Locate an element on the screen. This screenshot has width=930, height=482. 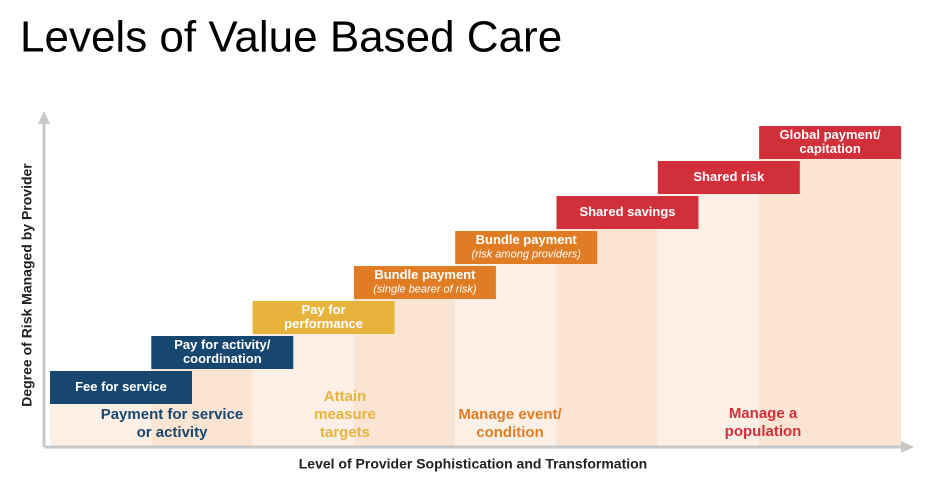
step-sublabel: (single bearer of risk) is located at coordinates (425, 289).